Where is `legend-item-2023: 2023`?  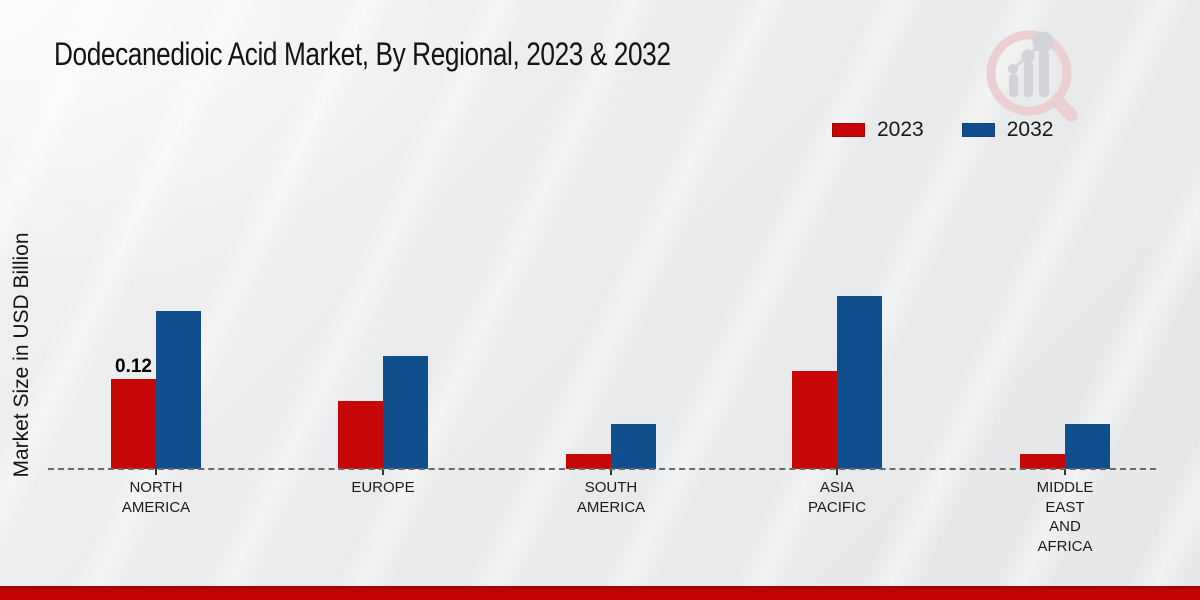
legend-item-2023: 2023 is located at coordinates (878, 130).